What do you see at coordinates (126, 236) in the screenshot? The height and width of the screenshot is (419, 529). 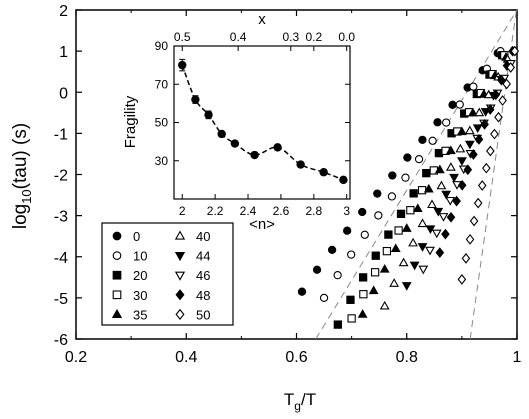 I see `legend-entry: 0` at bounding box center [126, 236].